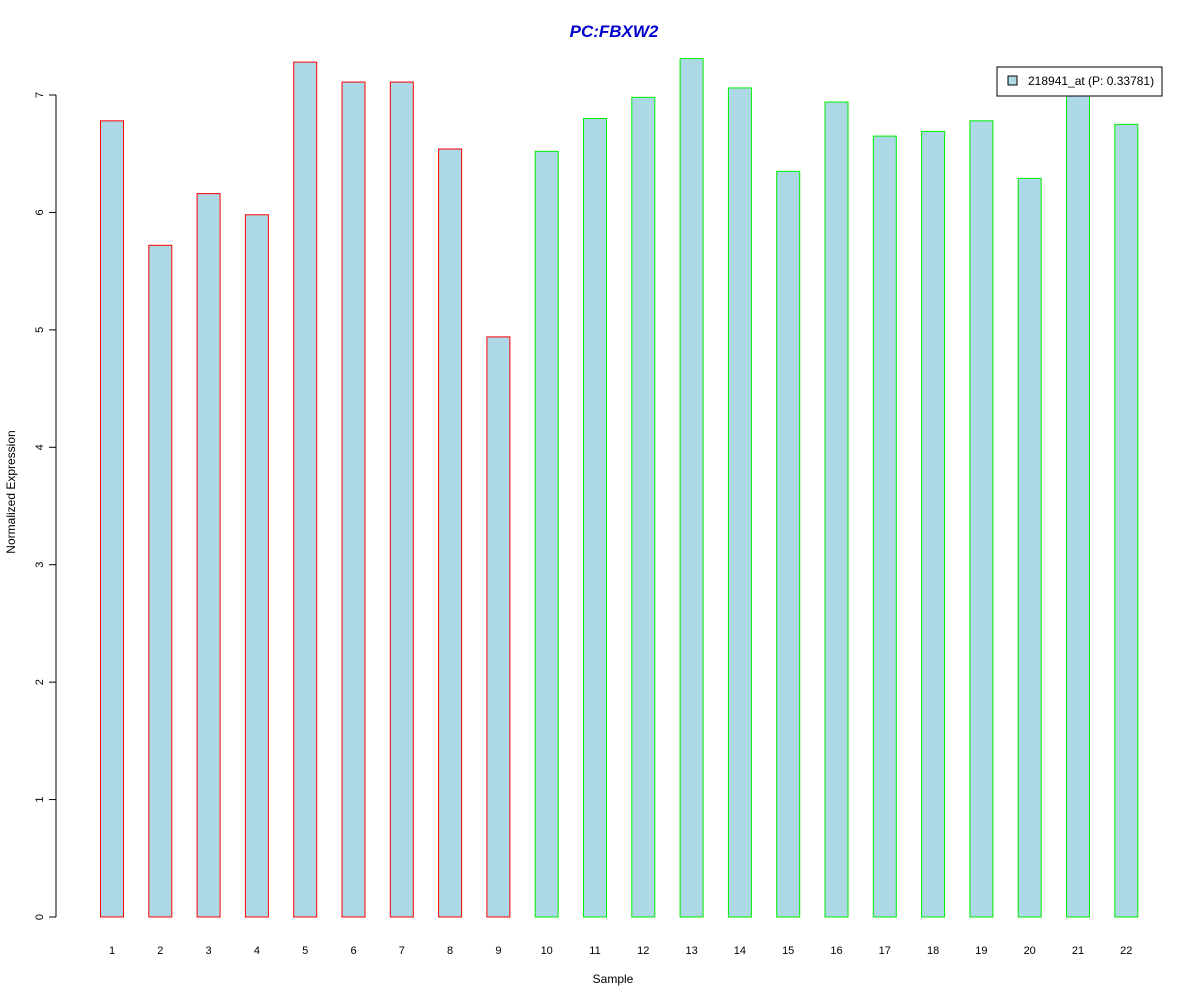 This screenshot has width=1200, height=1000. I want to click on y-tick-label: 7, so click(40, 95).